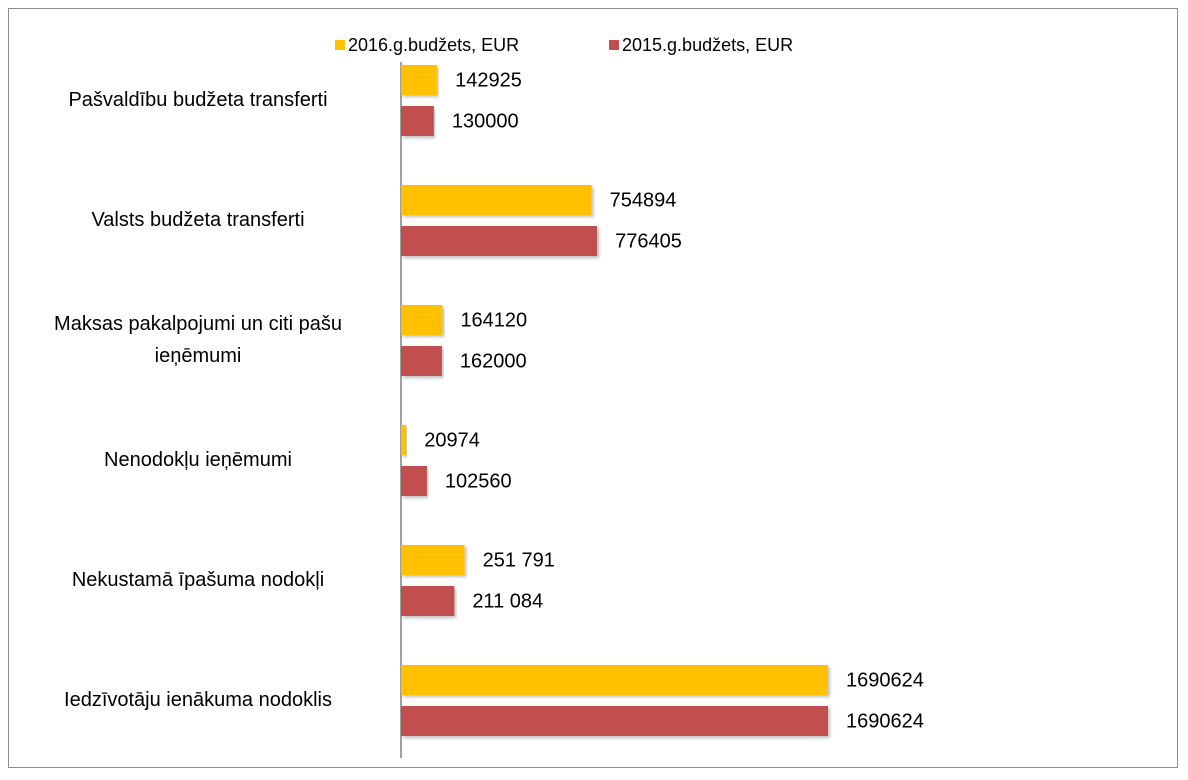  What do you see at coordinates (519, 560) in the screenshot?
I see `data-label: 251 791` at bounding box center [519, 560].